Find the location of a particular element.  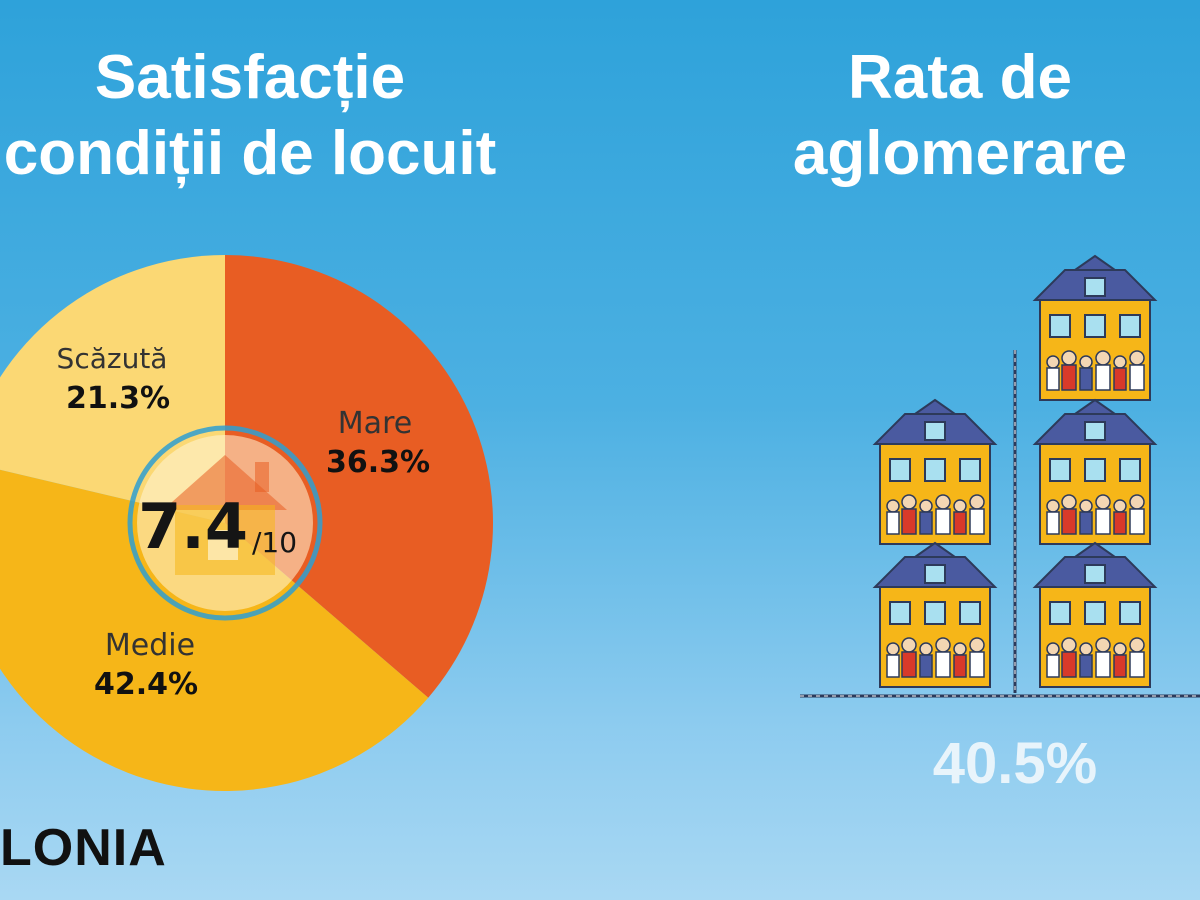

pie-label-mare-value: 36.3% is located at coordinates (378, 462).